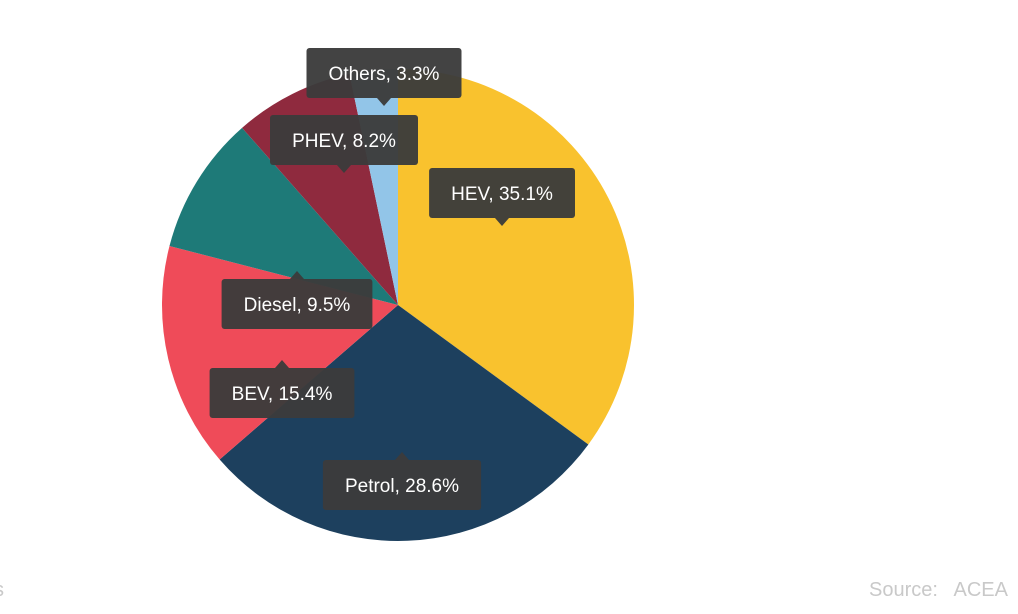 The image size is (1018, 614). I want to click on data-label-pointer-others, so click(384, 102).